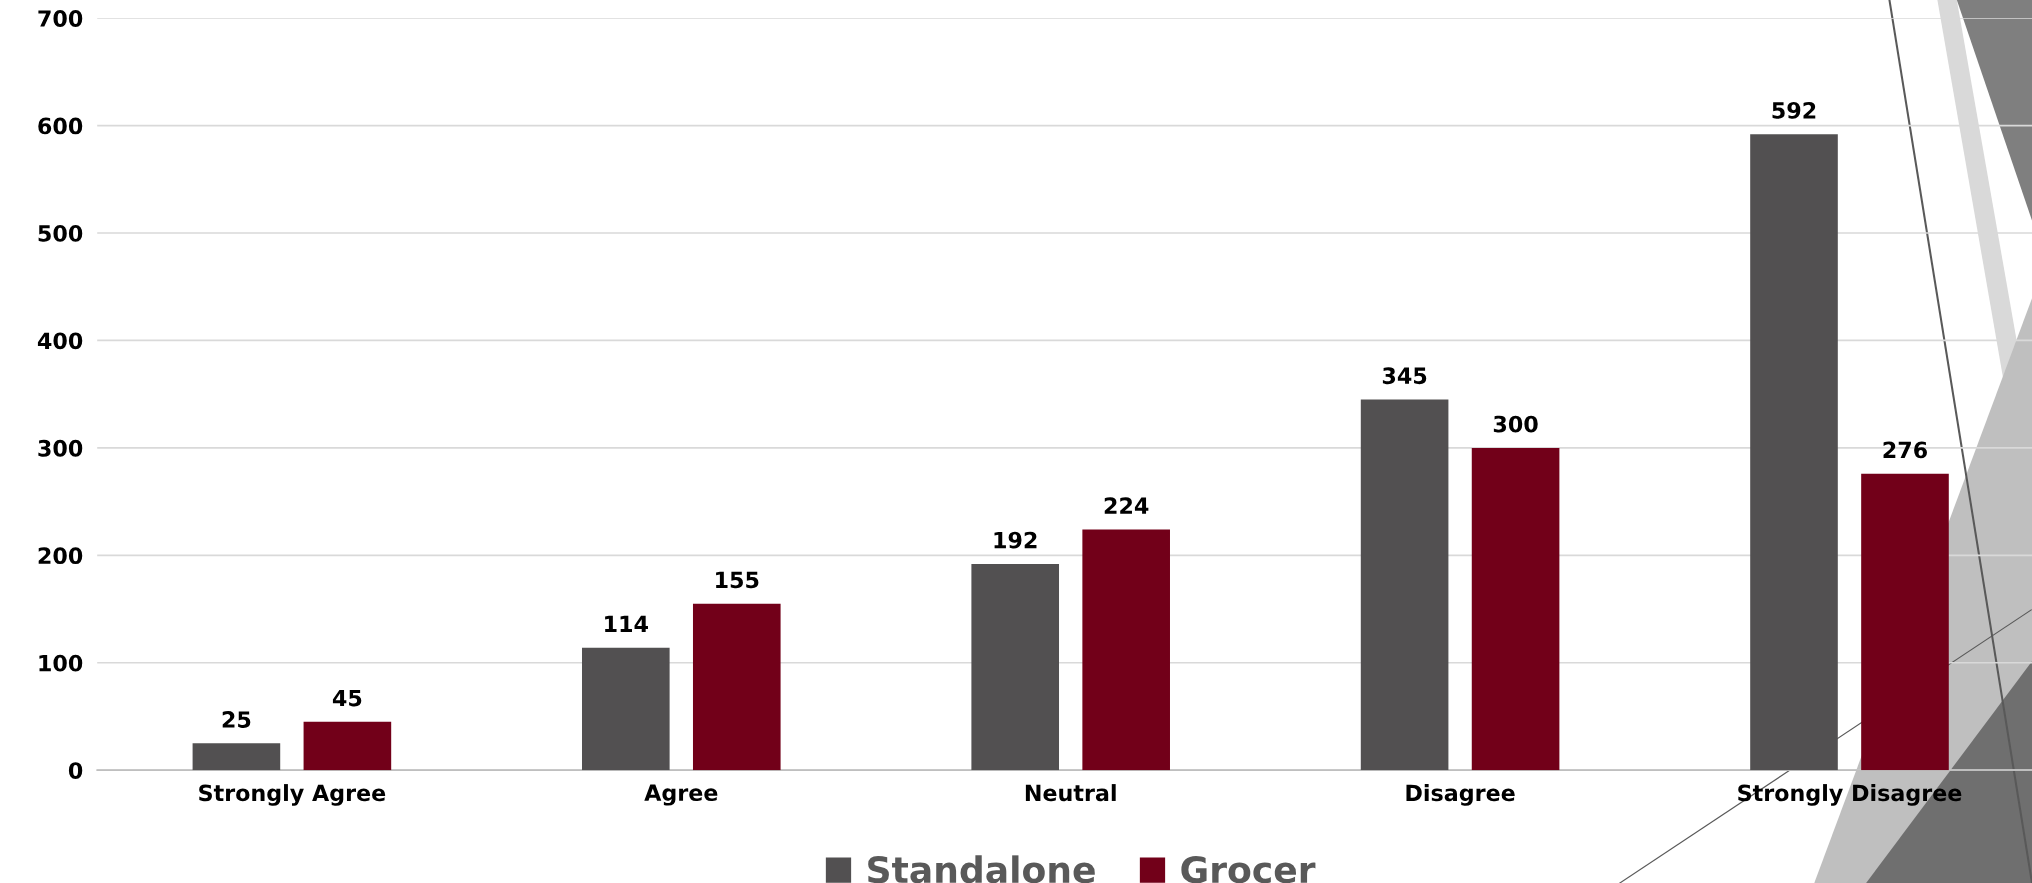 The height and width of the screenshot is (883, 2032). Describe the element at coordinates (75, 770) in the screenshot. I see `y-tick-label: 0` at that location.